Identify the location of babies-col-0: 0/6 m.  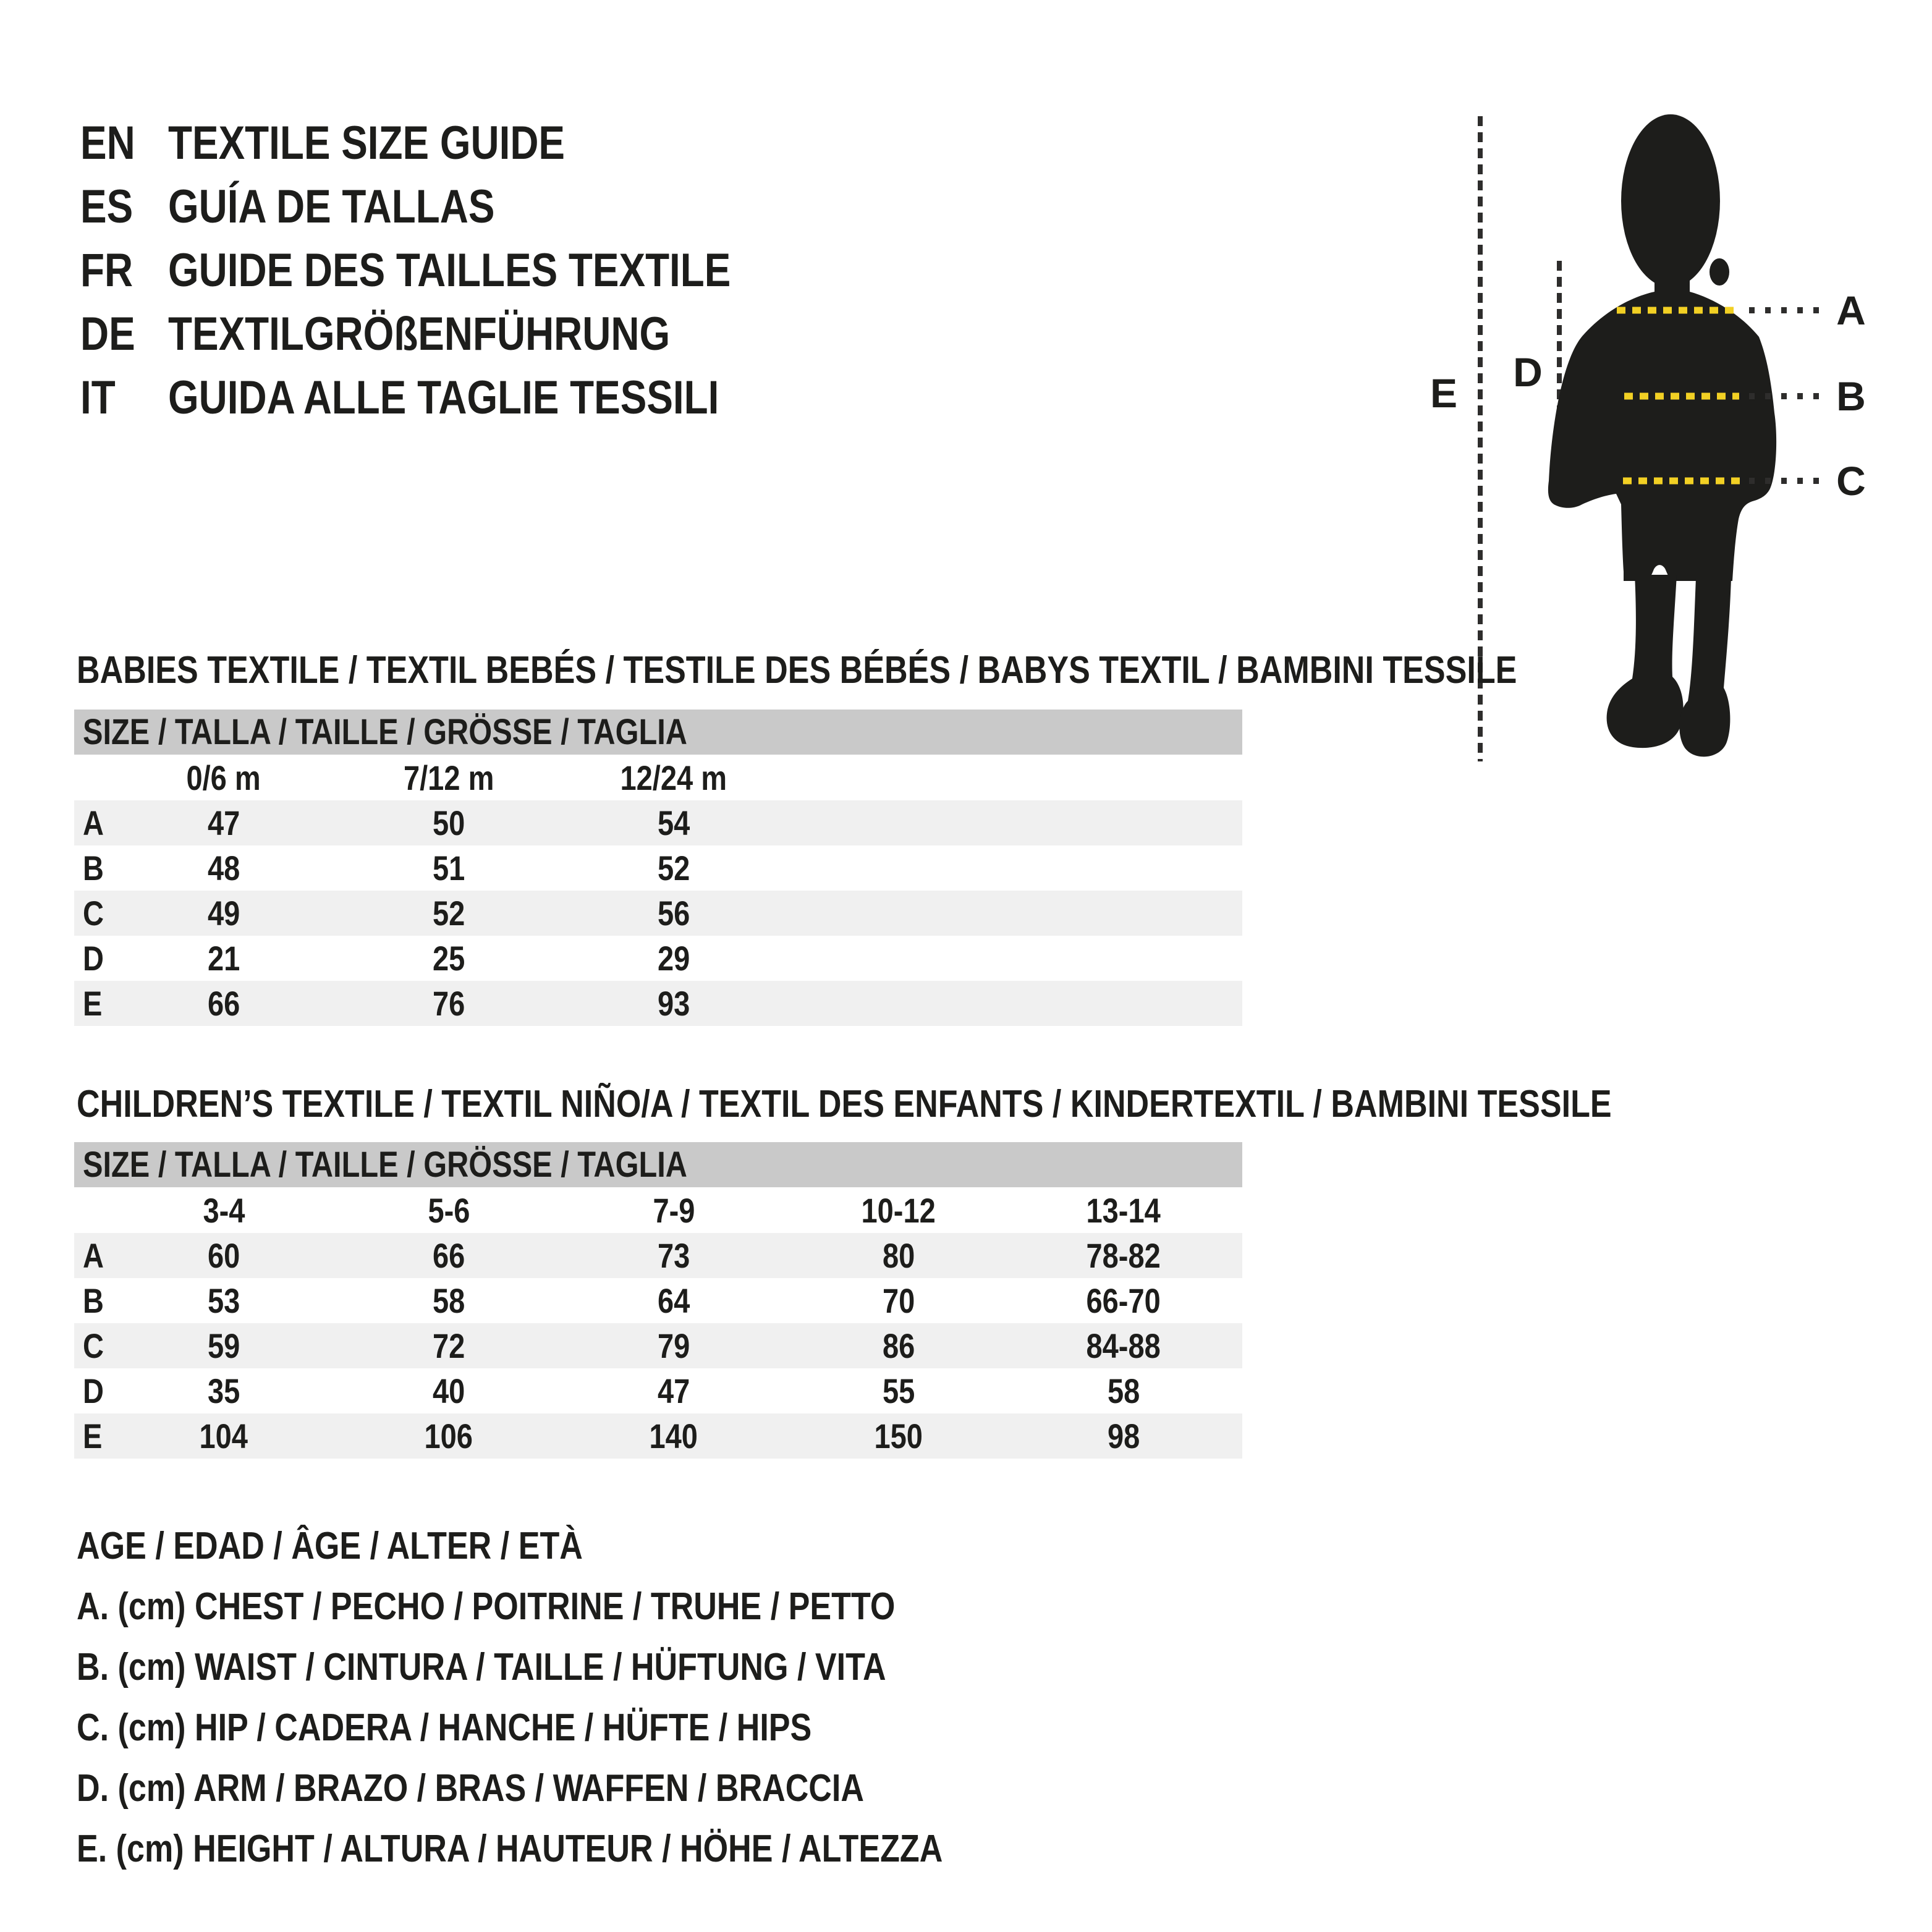
(223, 777).